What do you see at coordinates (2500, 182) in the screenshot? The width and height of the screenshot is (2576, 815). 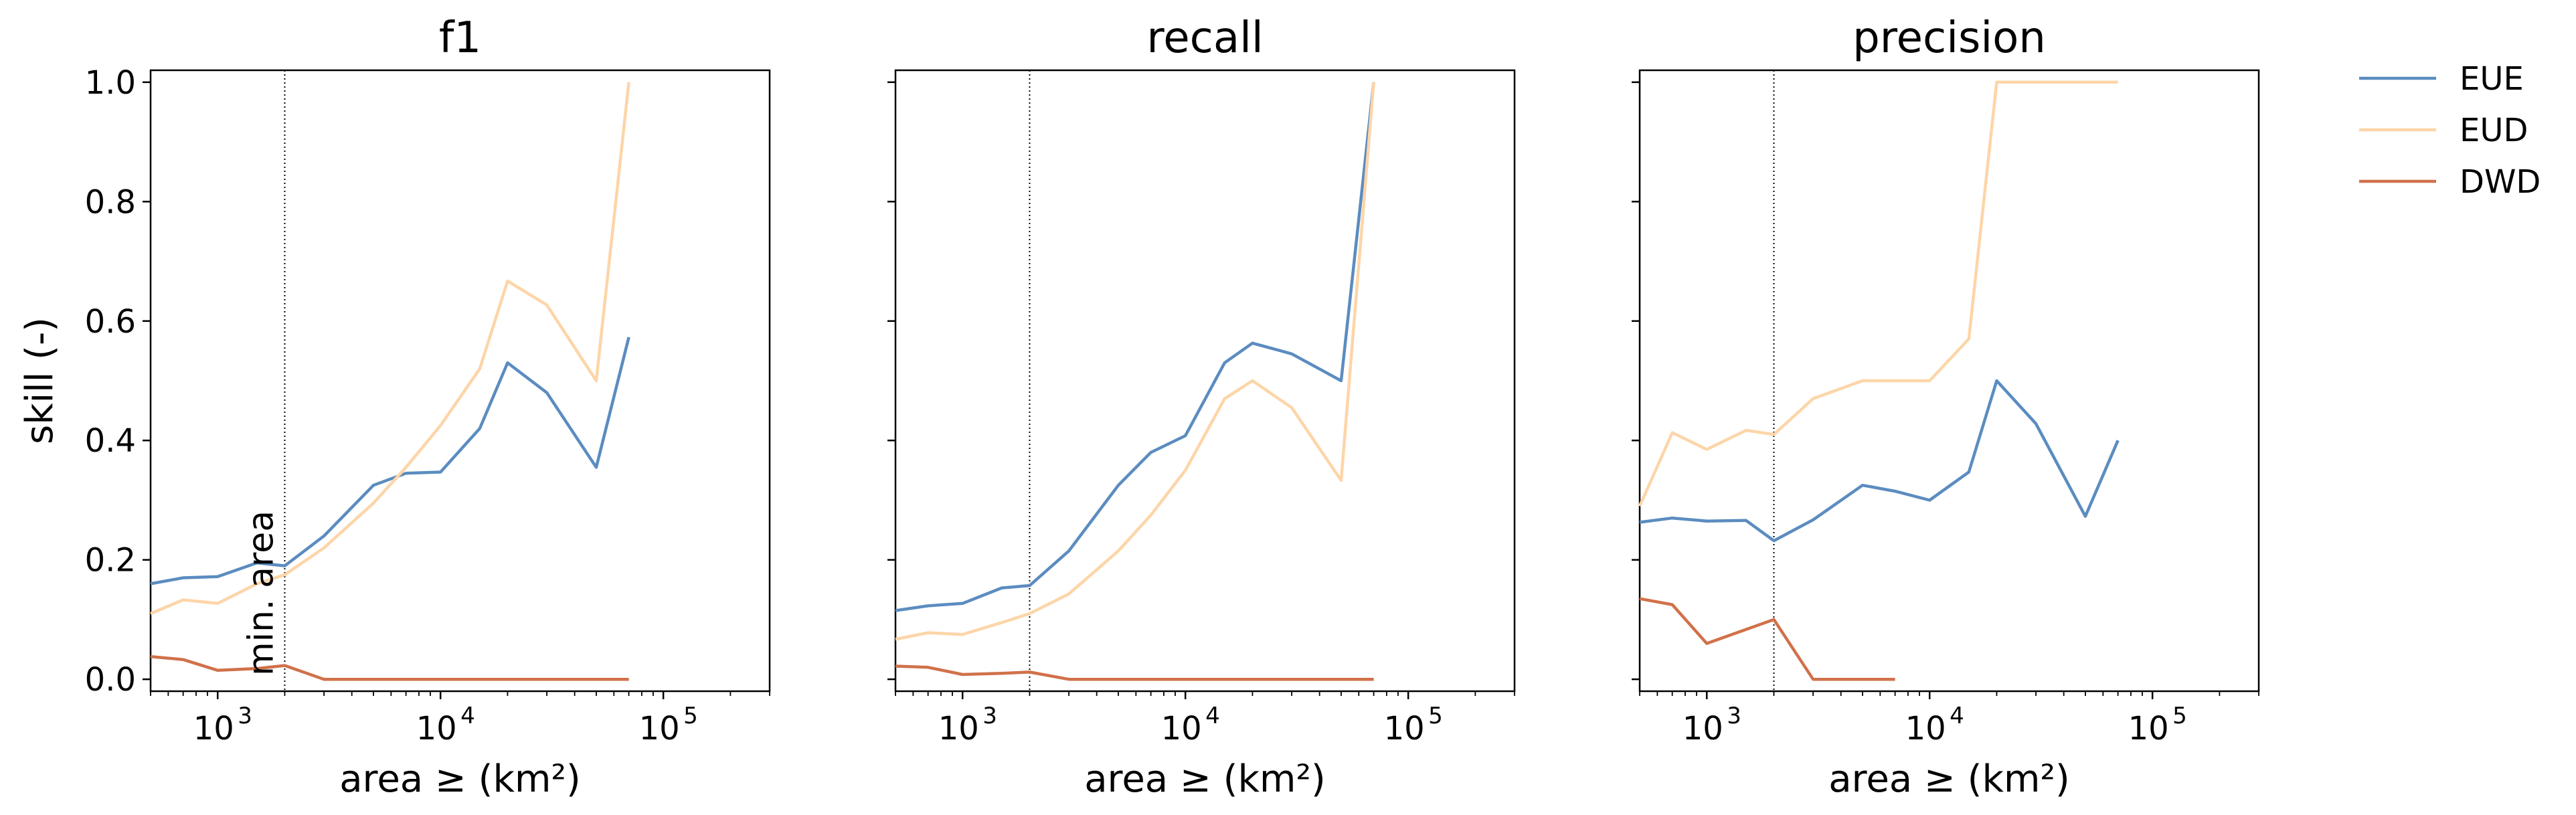 I see `legend-label-DWD: DWD` at bounding box center [2500, 182].